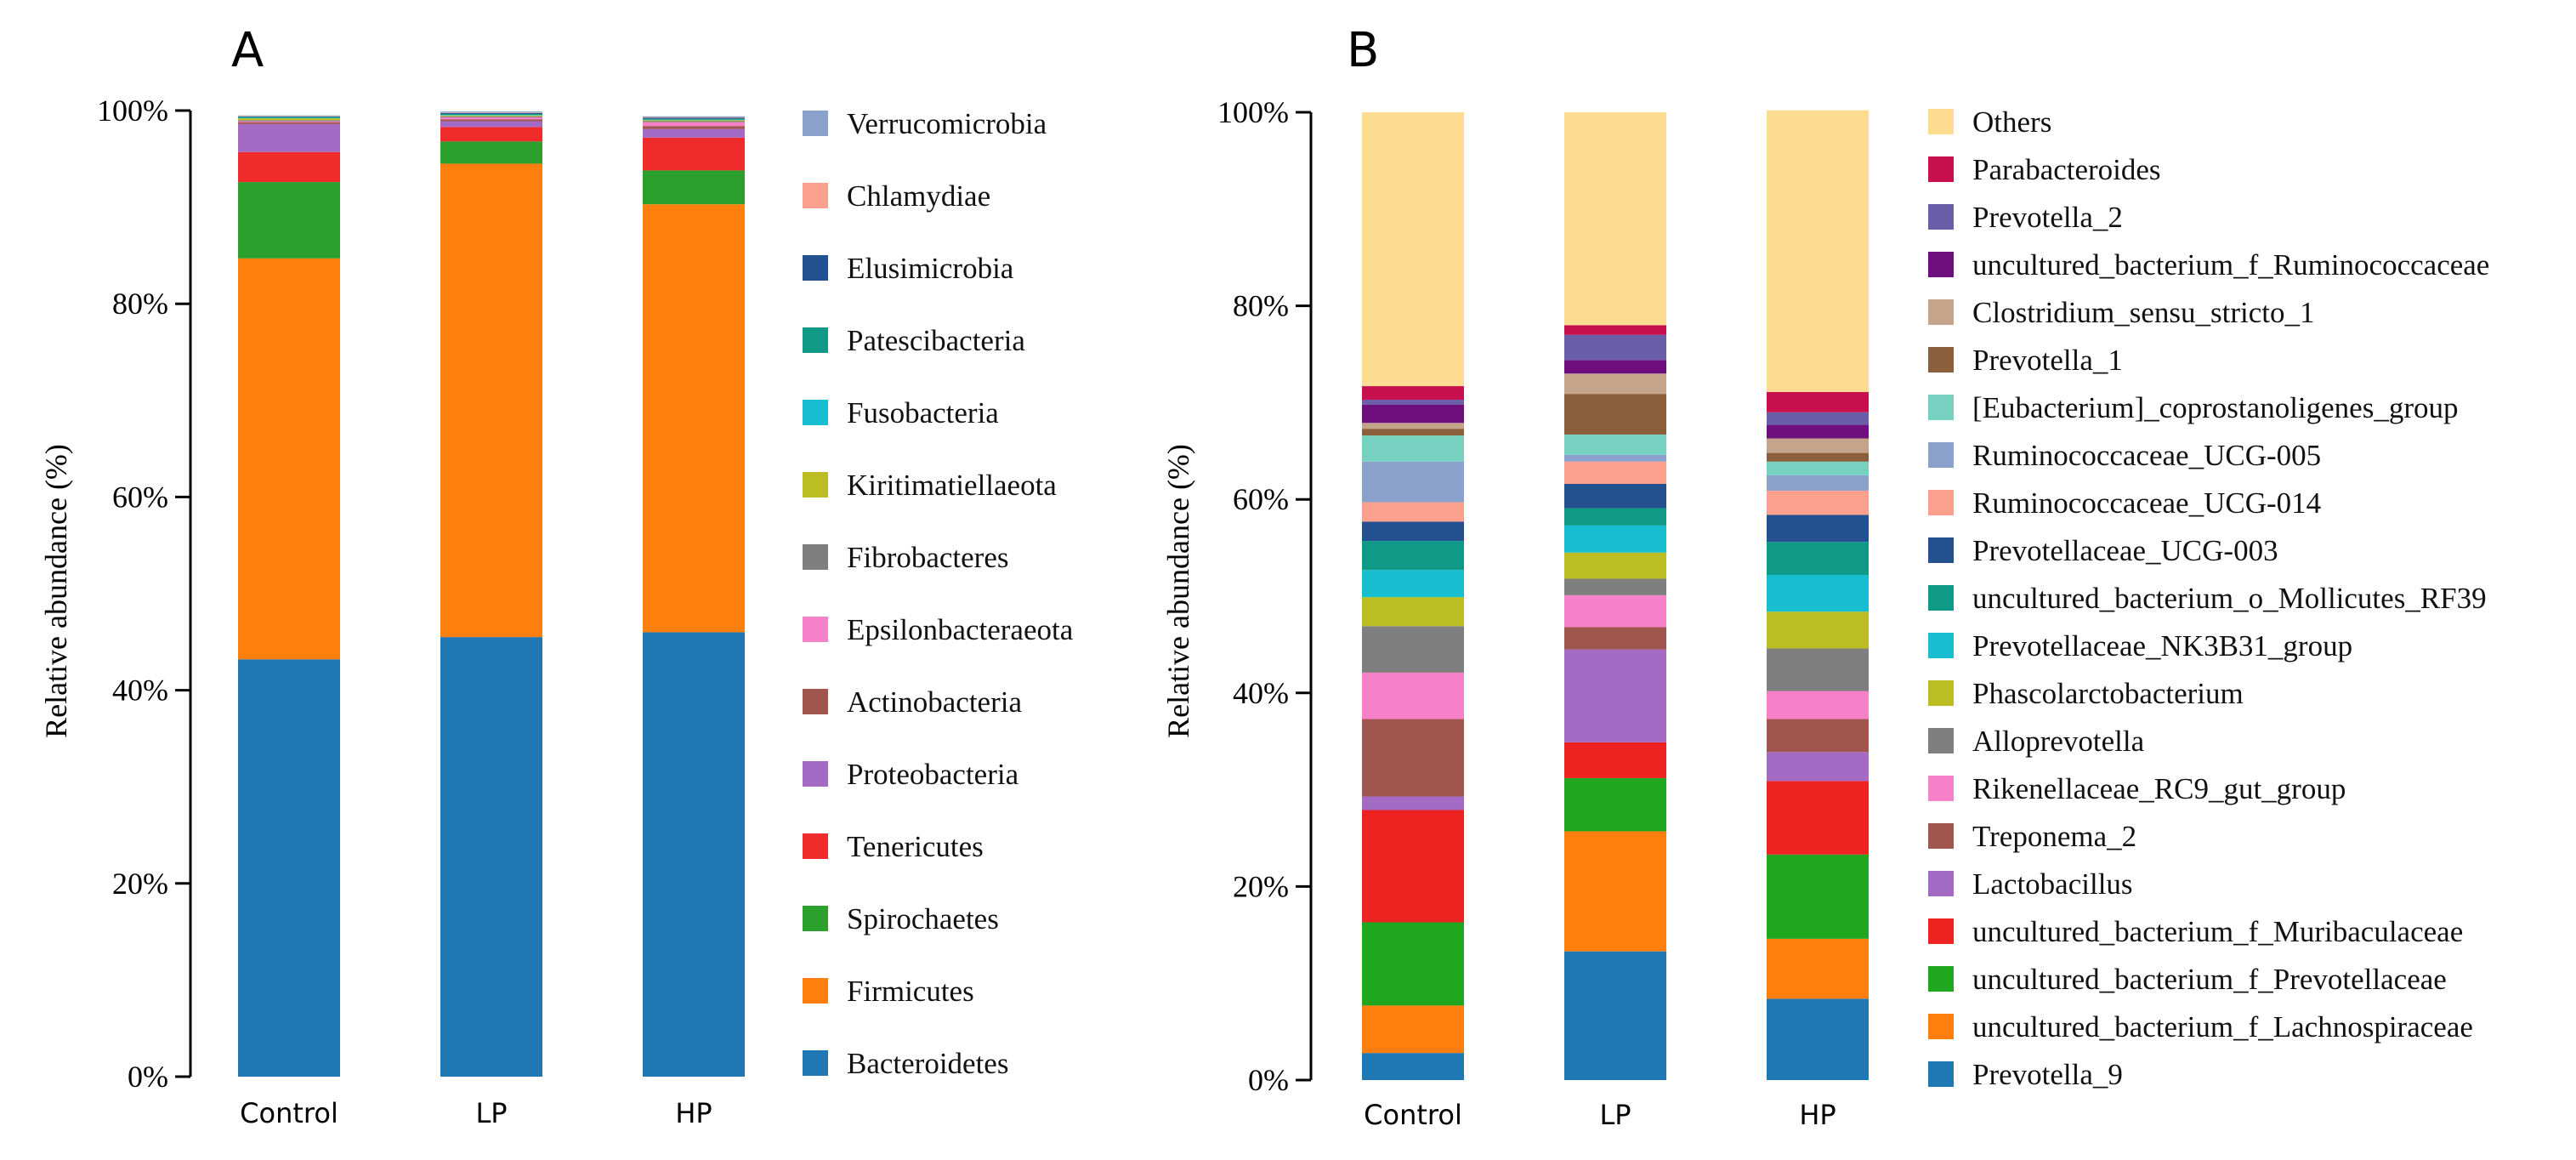  Describe the element at coordinates (1941, 740) in the screenshot. I see `legend-swatch-alloprevotella` at that location.